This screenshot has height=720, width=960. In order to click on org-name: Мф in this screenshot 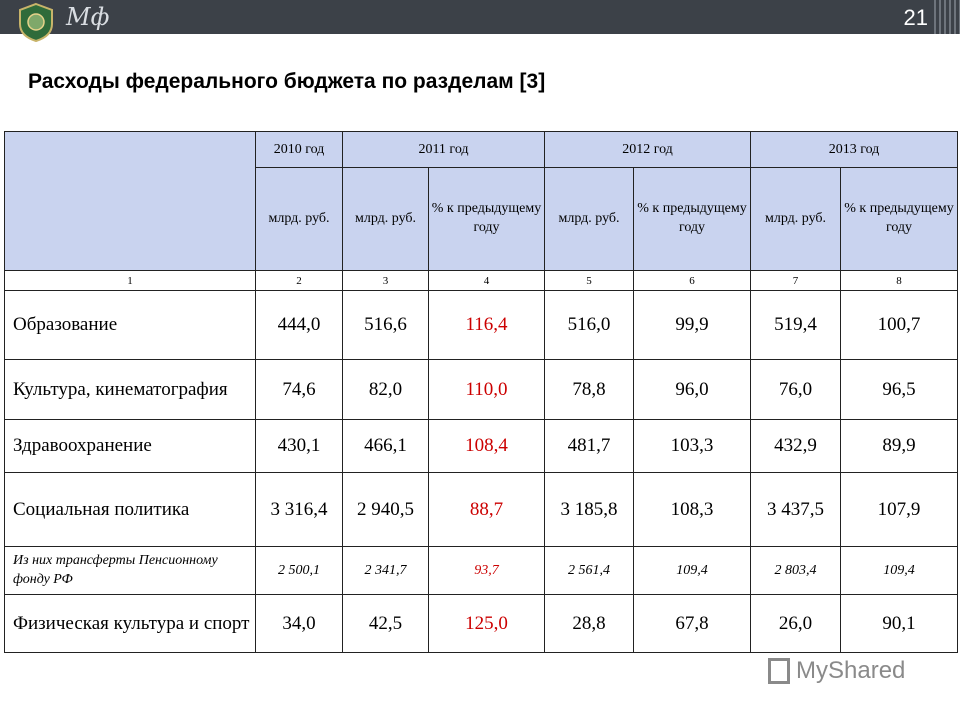, I will do `click(88, 17)`.